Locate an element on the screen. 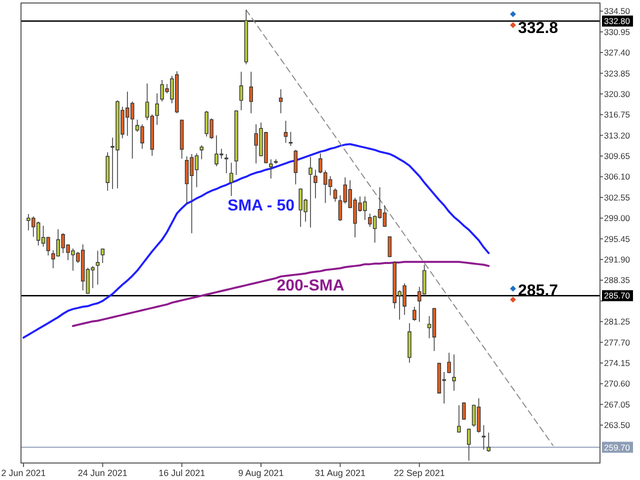 Image resolution: width=640 pixels, height=480 pixels. x-tick-label: 9 Aug 2021 is located at coordinates (261, 473).